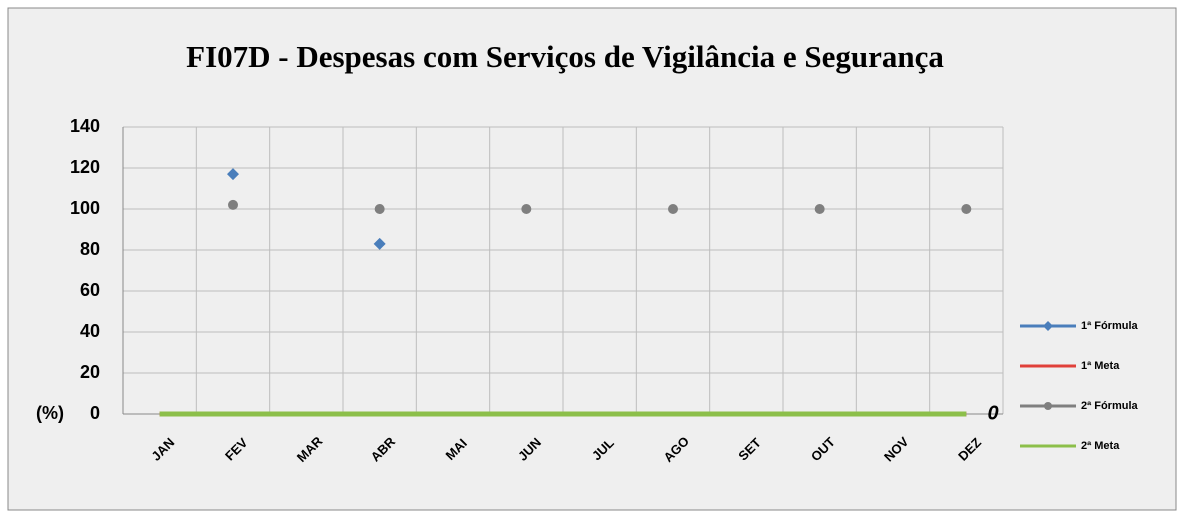 Image resolution: width=1182 pixels, height=517 pixels. Describe the element at coordinates (992, 413) in the screenshot. I see `annotation: 0` at that location.